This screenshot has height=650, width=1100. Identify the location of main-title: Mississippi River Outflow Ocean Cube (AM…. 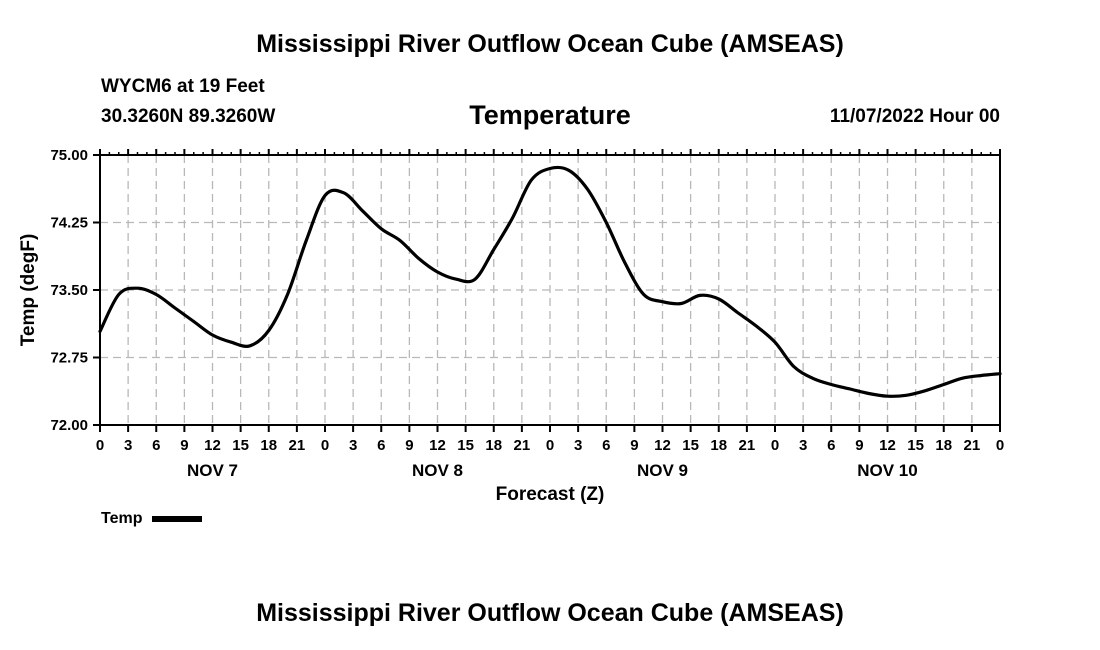
(550, 44).